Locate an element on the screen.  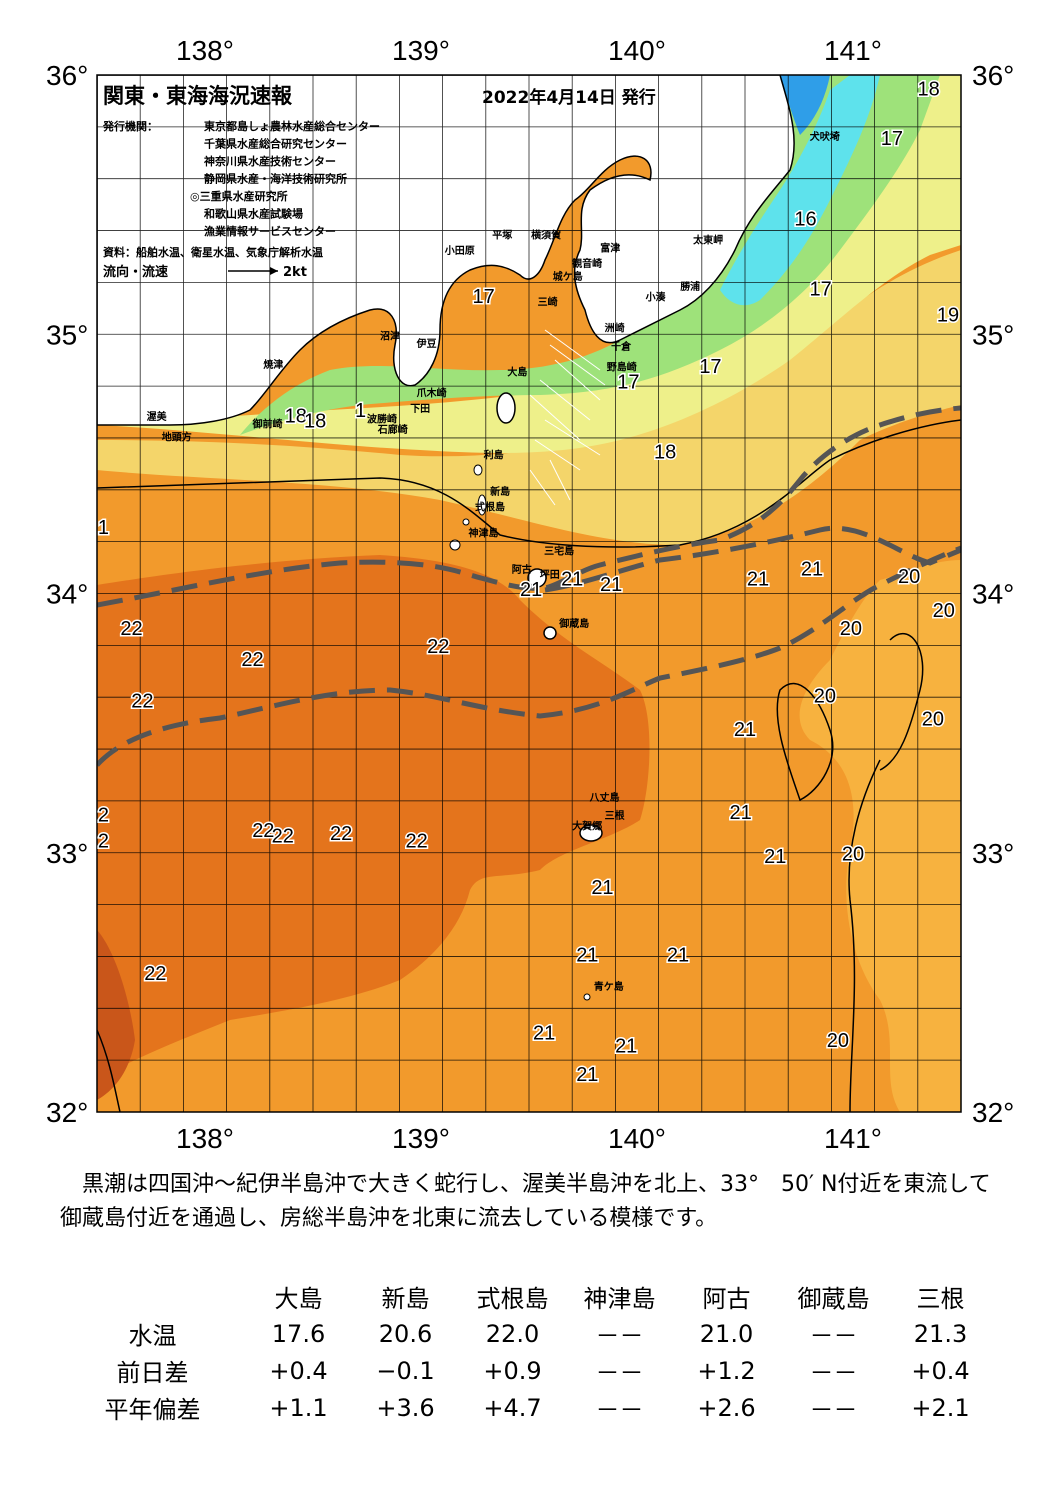
aogashima-island is located at coordinates (587, 997).